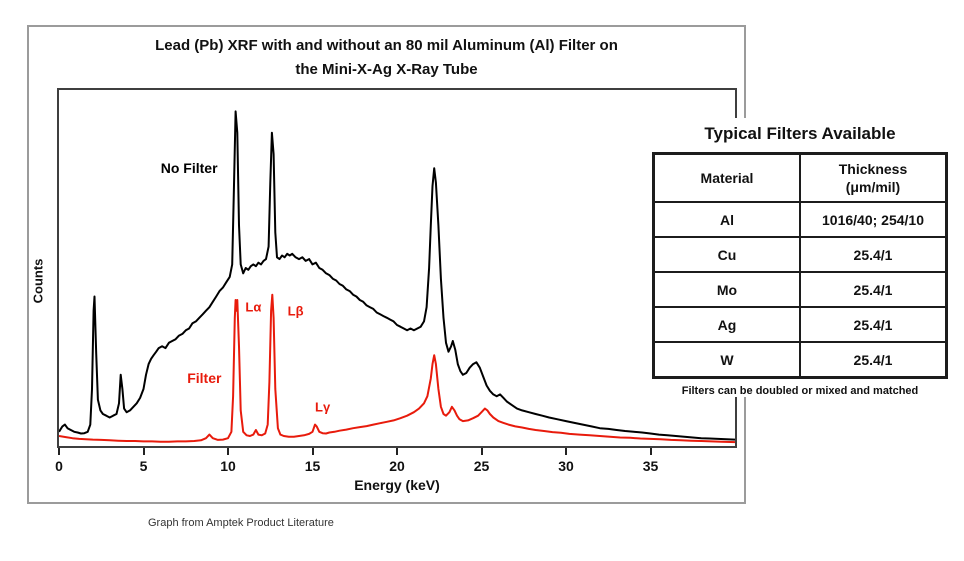  What do you see at coordinates (323, 407) in the screenshot?
I see `annotation-lγ: Lγ` at bounding box center [323, 407].